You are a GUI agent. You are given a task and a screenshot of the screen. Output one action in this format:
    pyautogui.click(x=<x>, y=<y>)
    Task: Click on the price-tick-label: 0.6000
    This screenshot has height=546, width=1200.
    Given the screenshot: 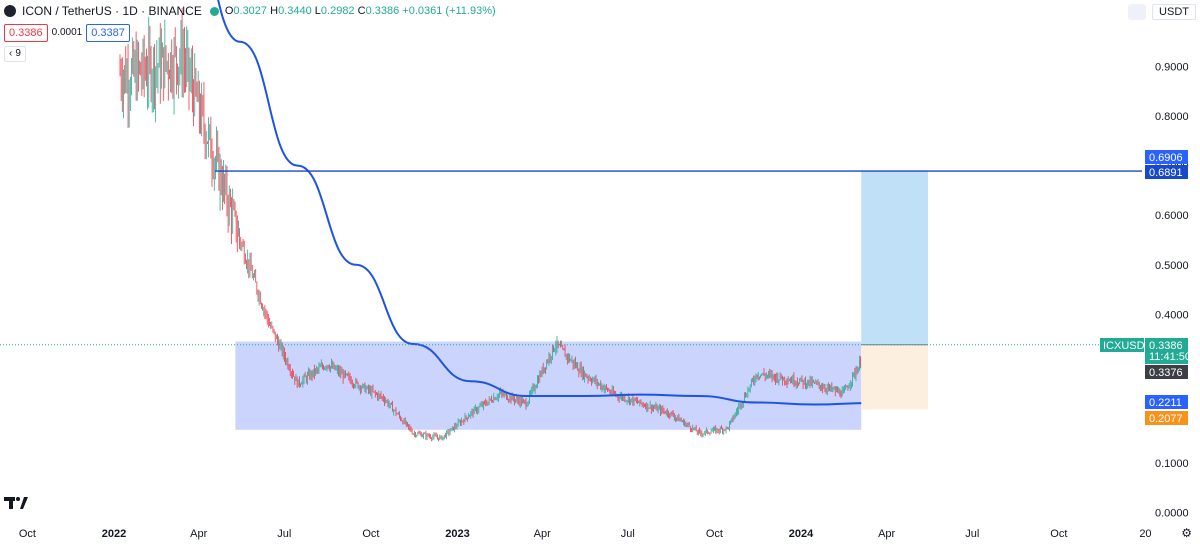 What is the action you would take?
    pyautogui.click(x=1172, y=216)
    